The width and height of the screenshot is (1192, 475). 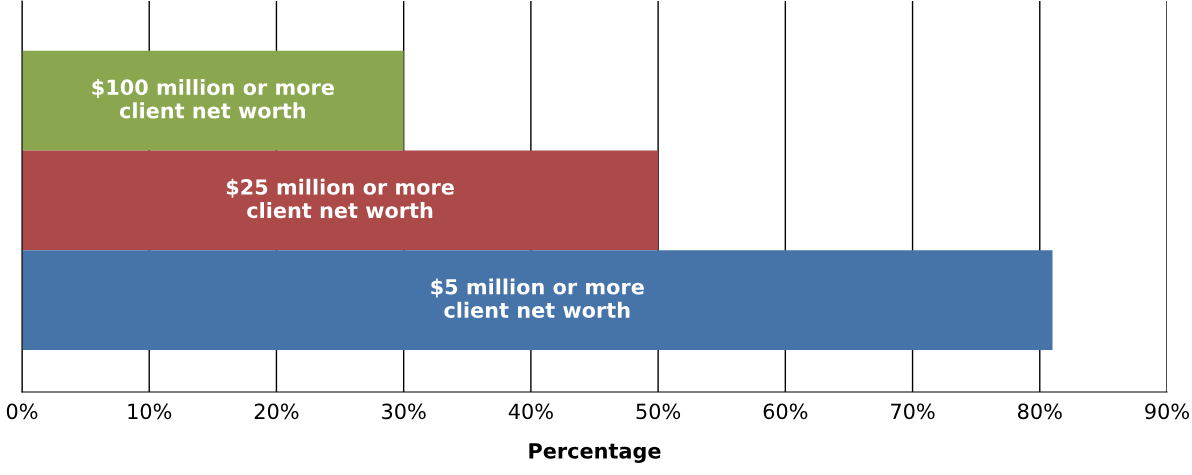 I want to click on y-tick-label: $5 million or more client net worth, so click(x=537, y=298).